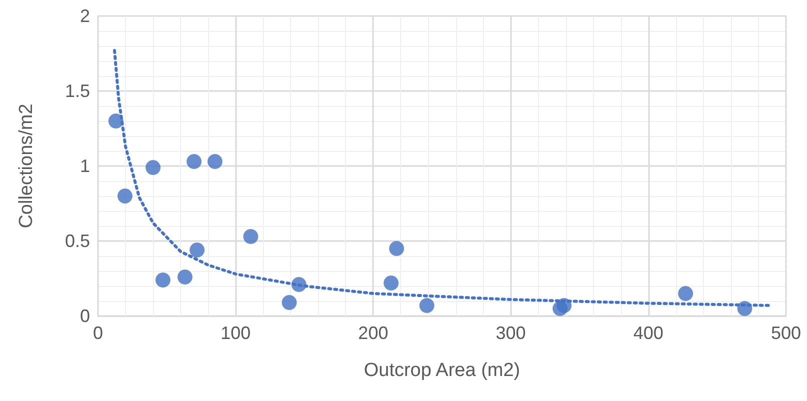  I want to click on x-tick-label: 500, so click(786, 333).